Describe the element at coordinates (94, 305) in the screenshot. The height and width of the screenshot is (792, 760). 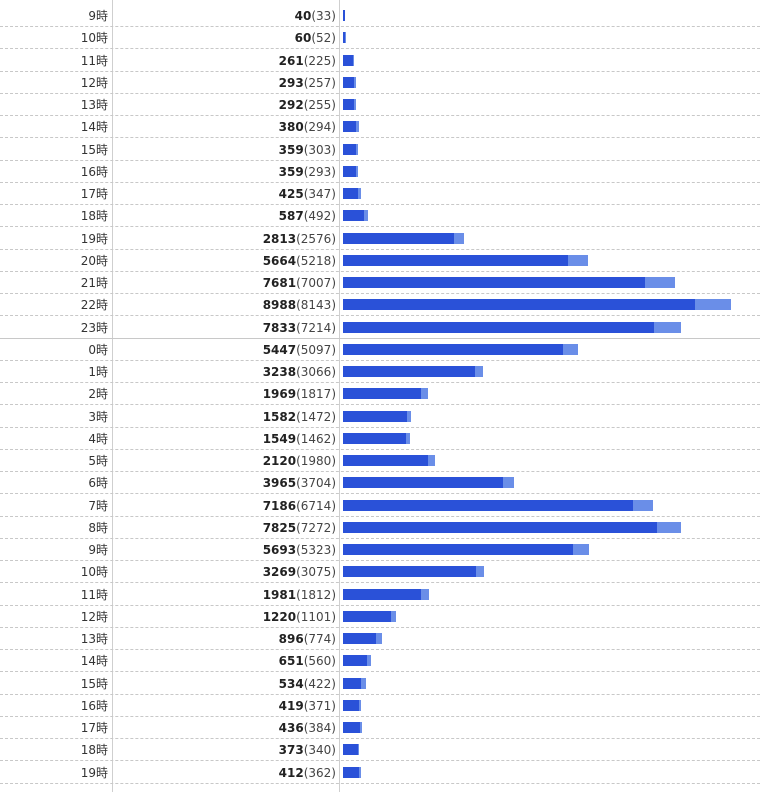
I see `hour-label: 22時` at that location.